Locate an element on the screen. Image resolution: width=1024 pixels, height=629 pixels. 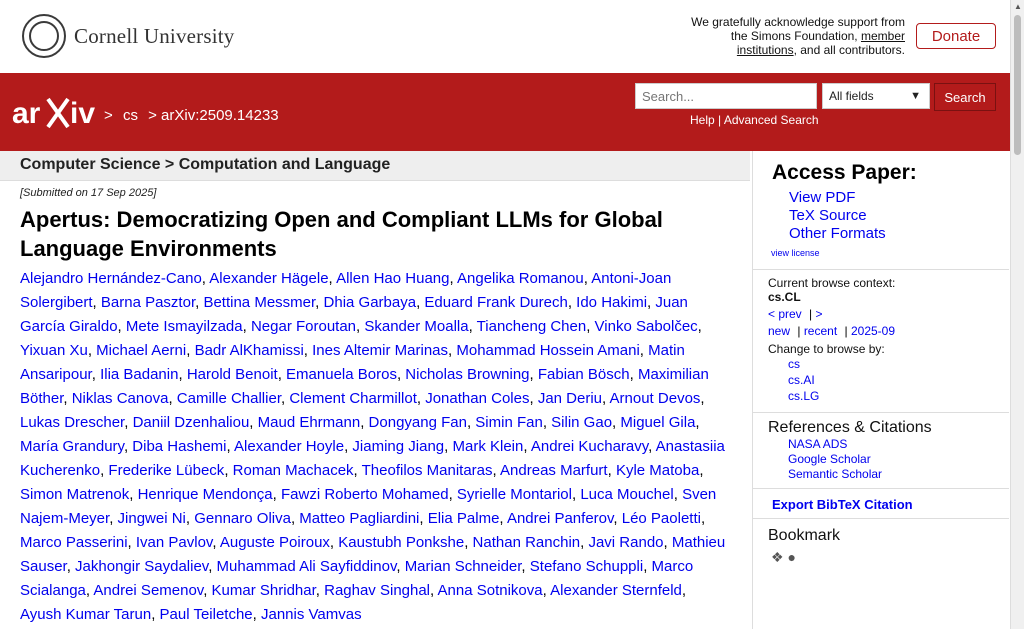
author-link: Gennaro Oliva is located at coordinates (242, 518).